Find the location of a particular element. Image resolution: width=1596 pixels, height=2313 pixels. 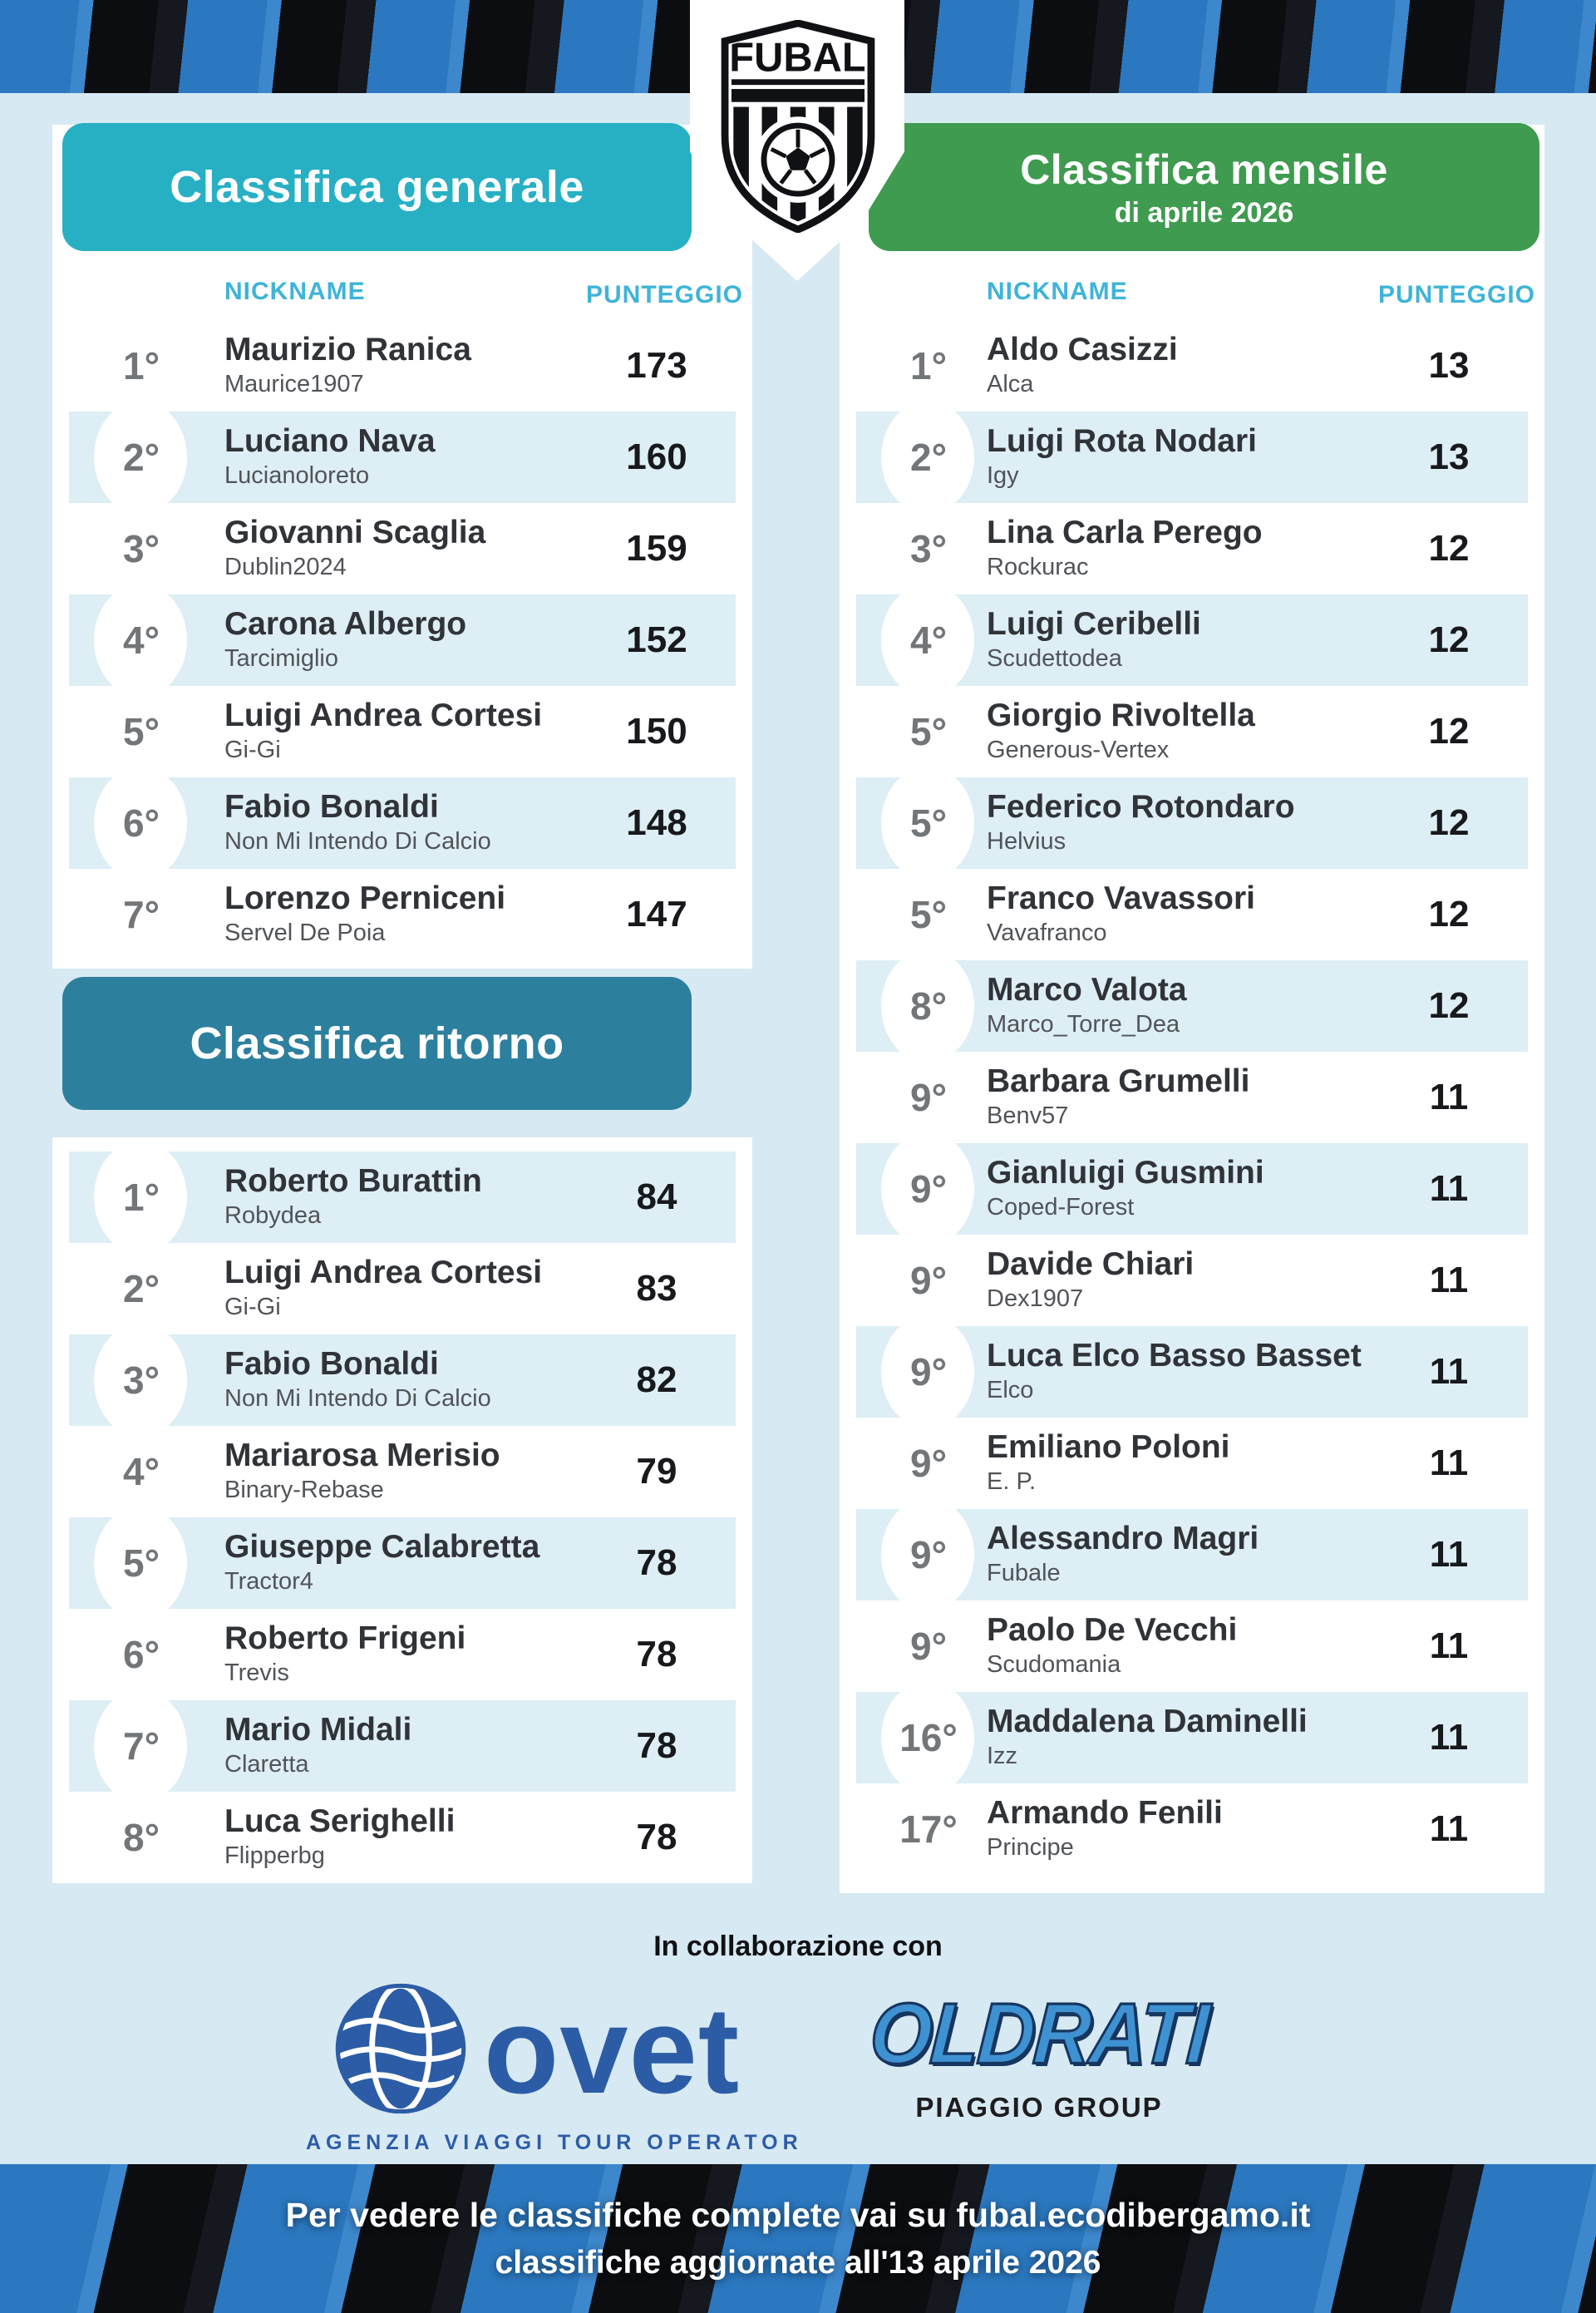

rank: 16° is located at coordinates (928, 1737).